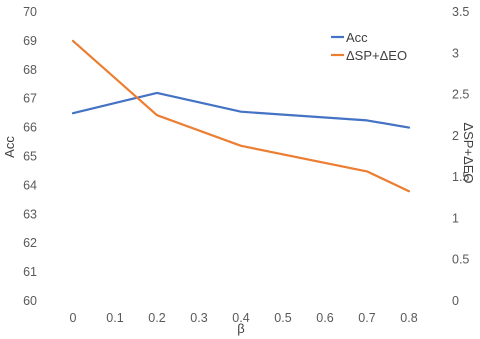  What do you see at coordinates (460, 12) in the screenshot?
I see `y-right-tick-label: 3.5` at bounding box center [460, 12].